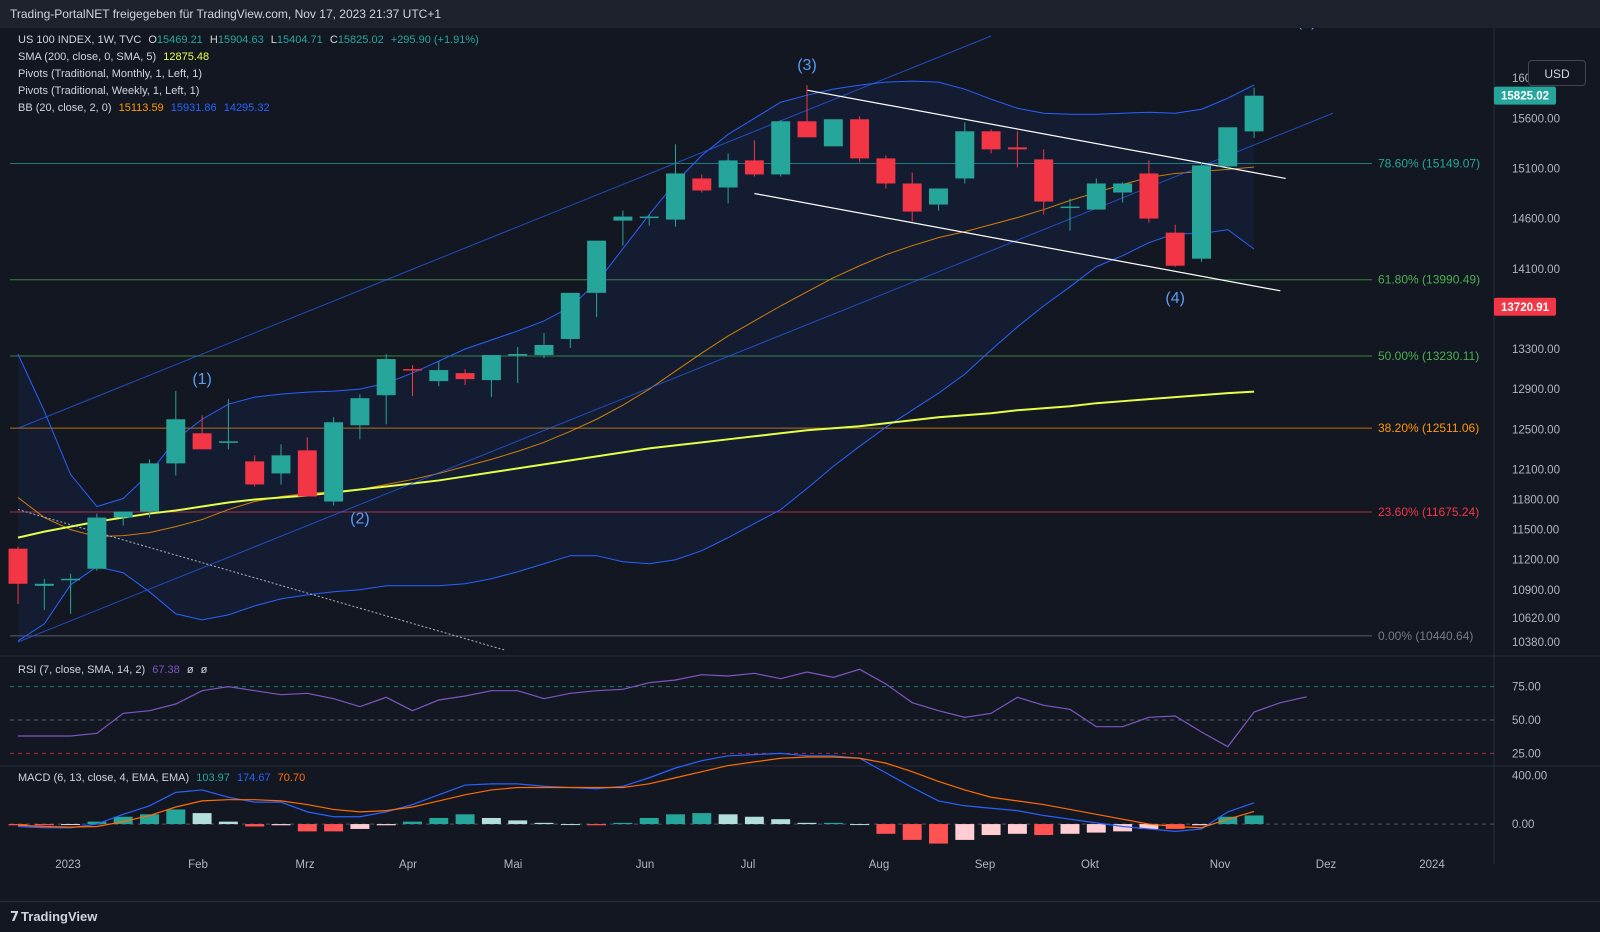  I want to click on fib-label: 0.00% (10440.64), so click(1425, 636).